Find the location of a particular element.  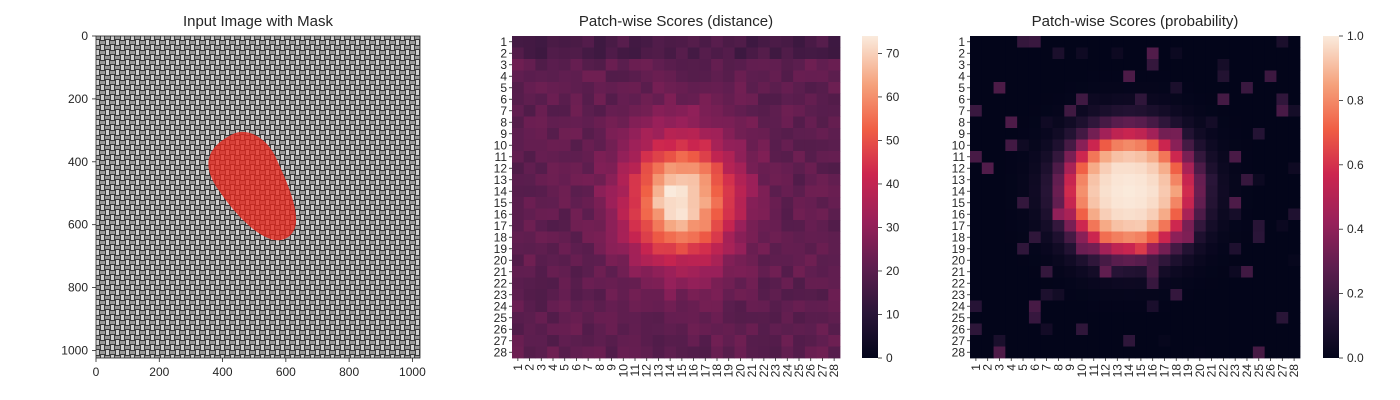

heatmap-row-label: 14 is located at coordinates (501, 191).